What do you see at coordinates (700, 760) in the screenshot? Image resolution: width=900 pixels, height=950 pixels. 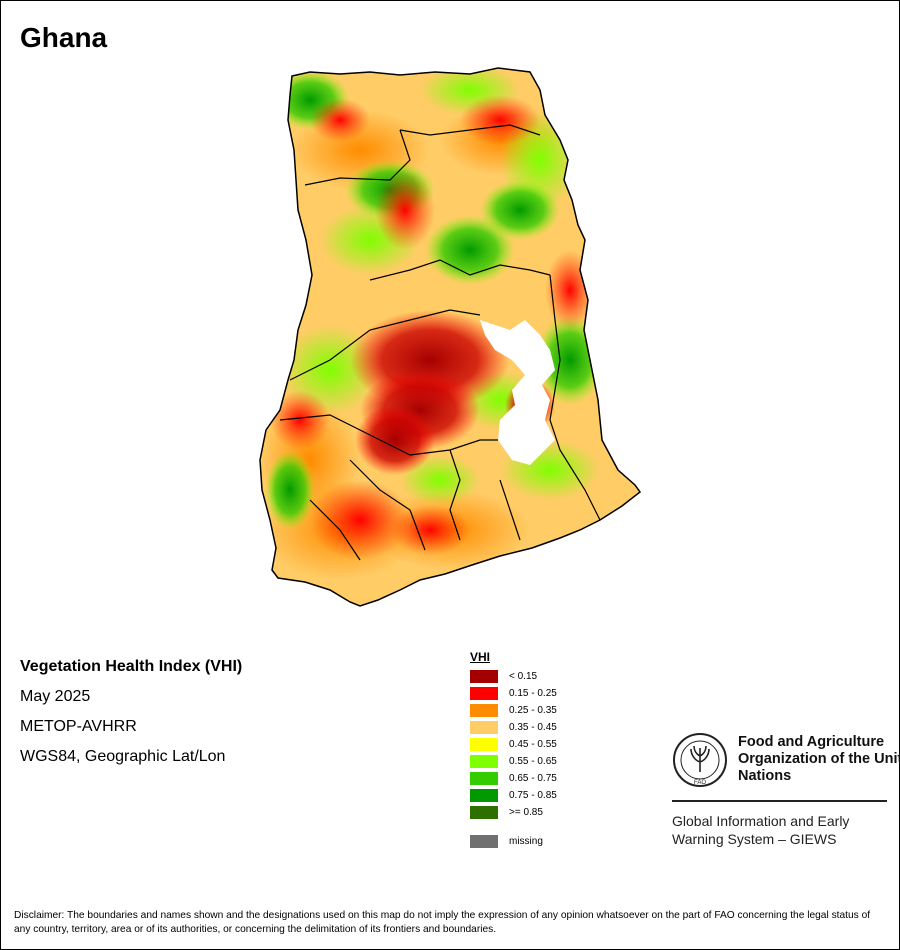 I see `fao-logo-icon: FAO` at bounding box center [700, 760].